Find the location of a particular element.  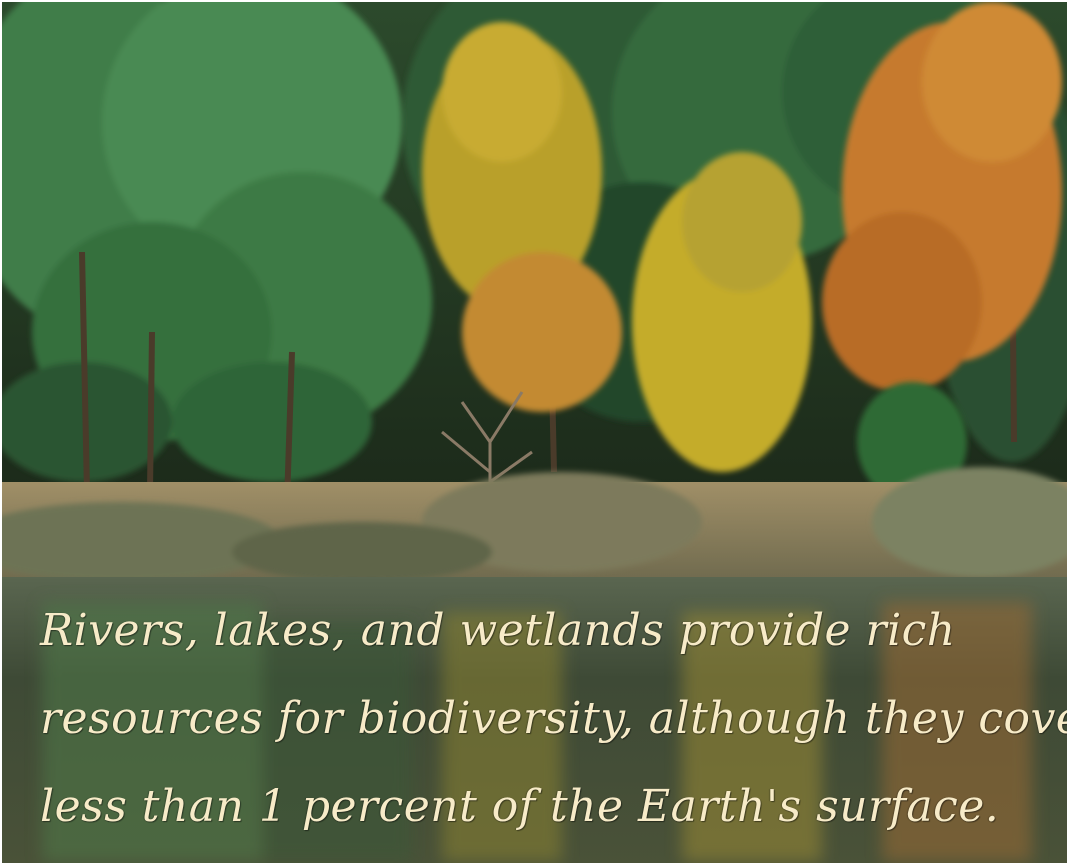

shore-shrubs is located at coordinates (534, 524).